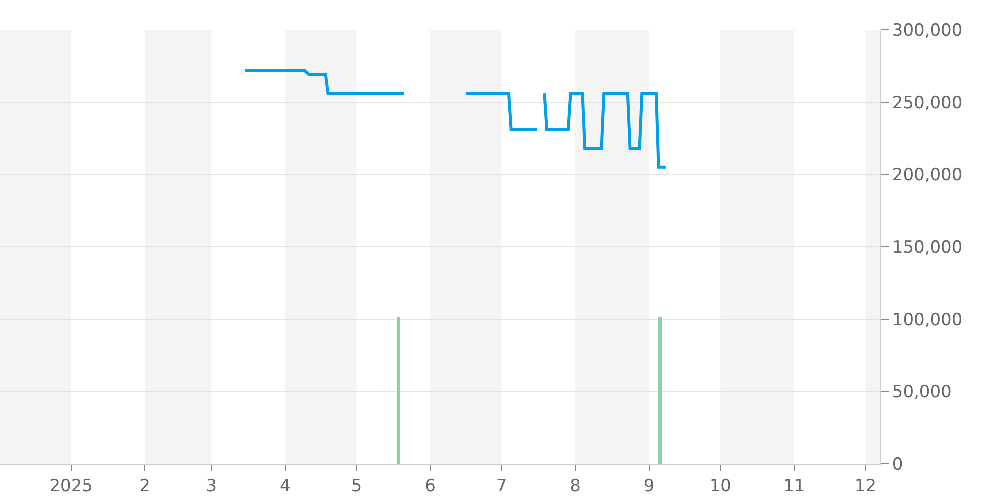 The image size is (1000, 500). I want to click on y-tick-label: 150,000, so click(927, 248).